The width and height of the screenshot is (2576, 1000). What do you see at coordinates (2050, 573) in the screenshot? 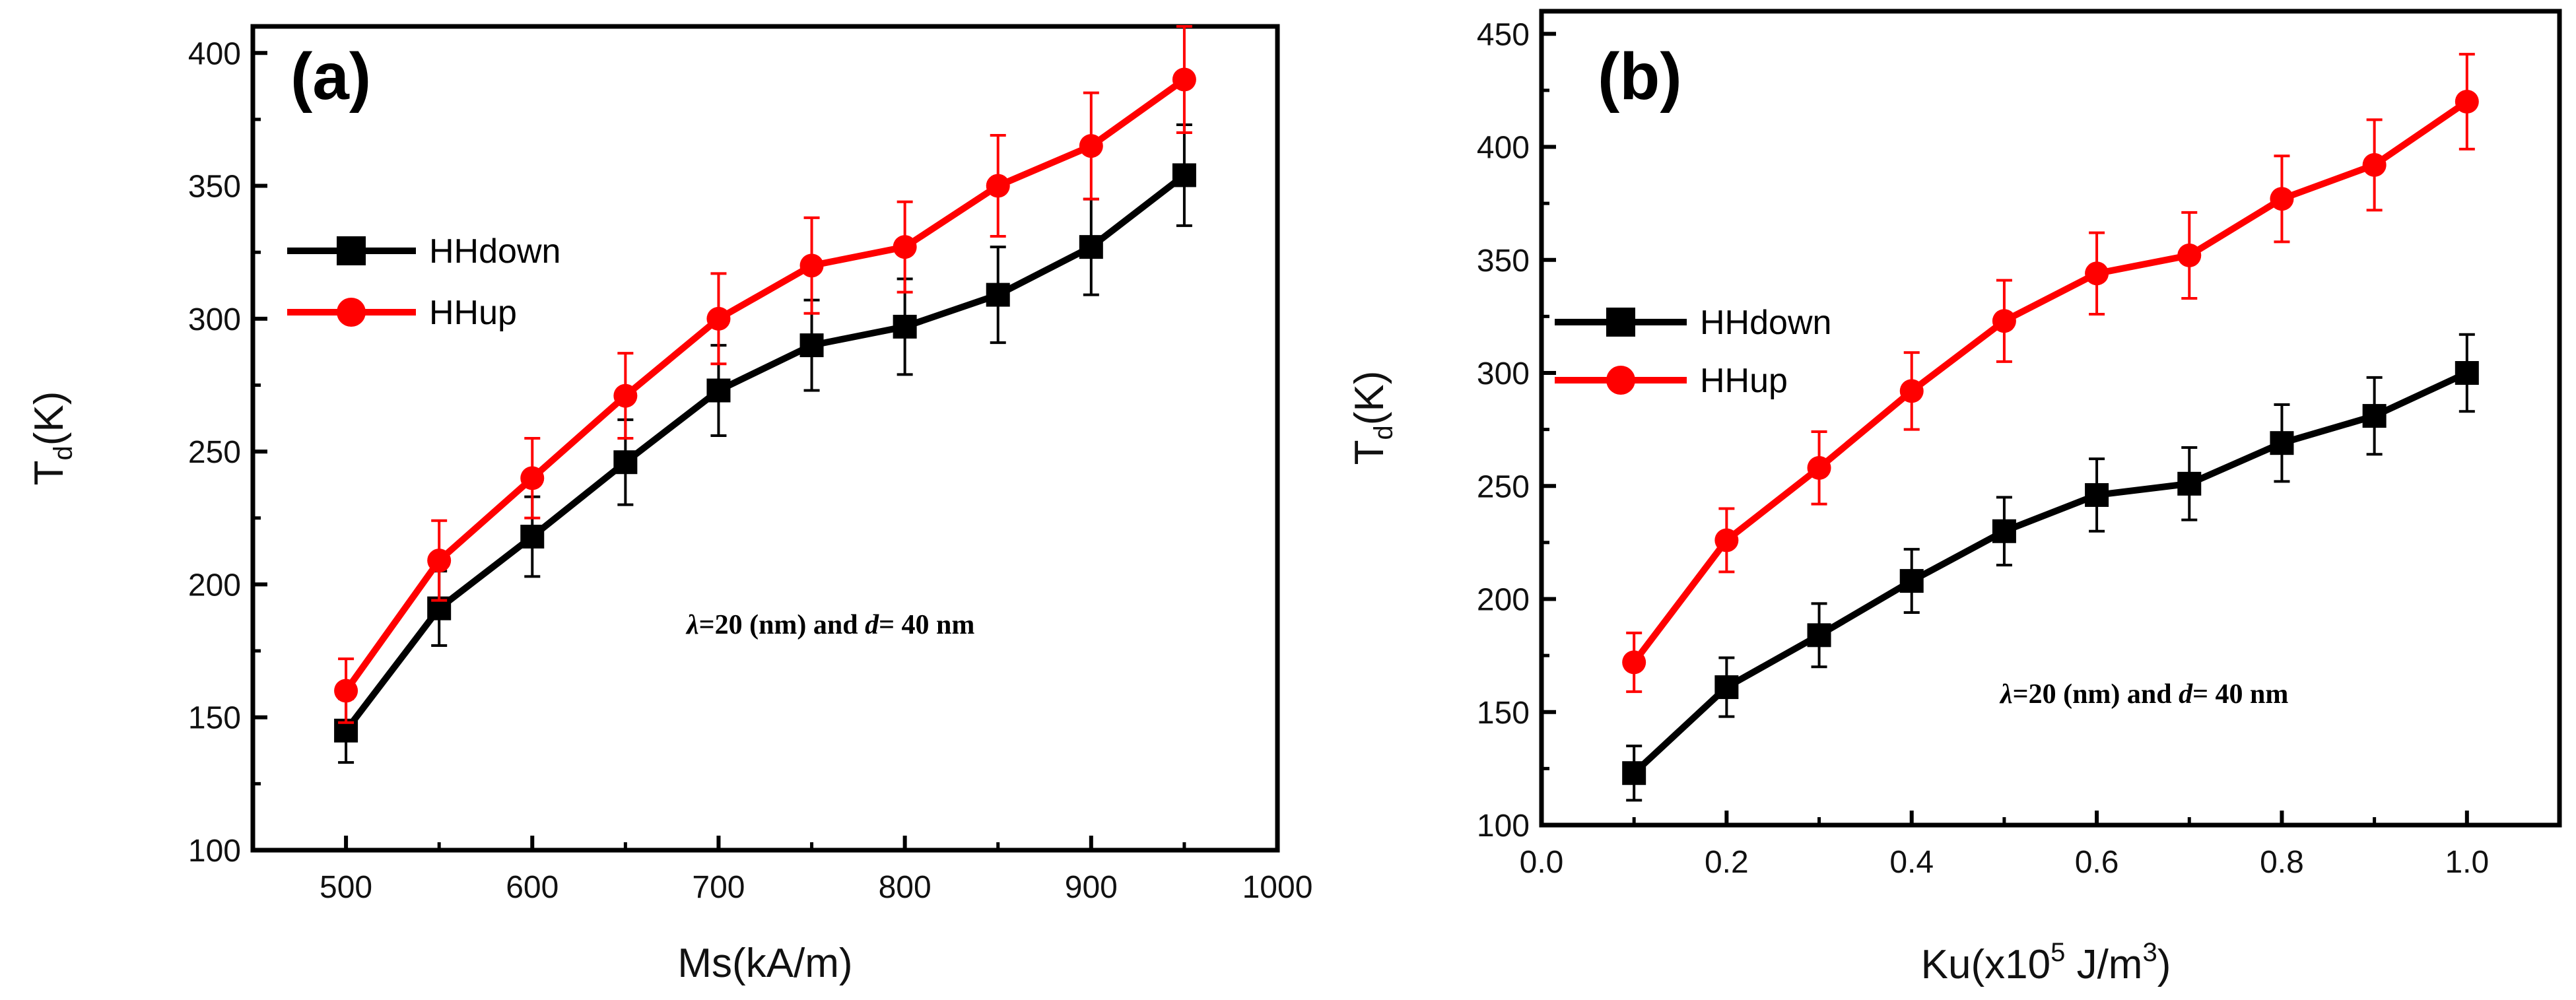
I see `panel-b-hhdown-line` at bounding box center [2050, 573].